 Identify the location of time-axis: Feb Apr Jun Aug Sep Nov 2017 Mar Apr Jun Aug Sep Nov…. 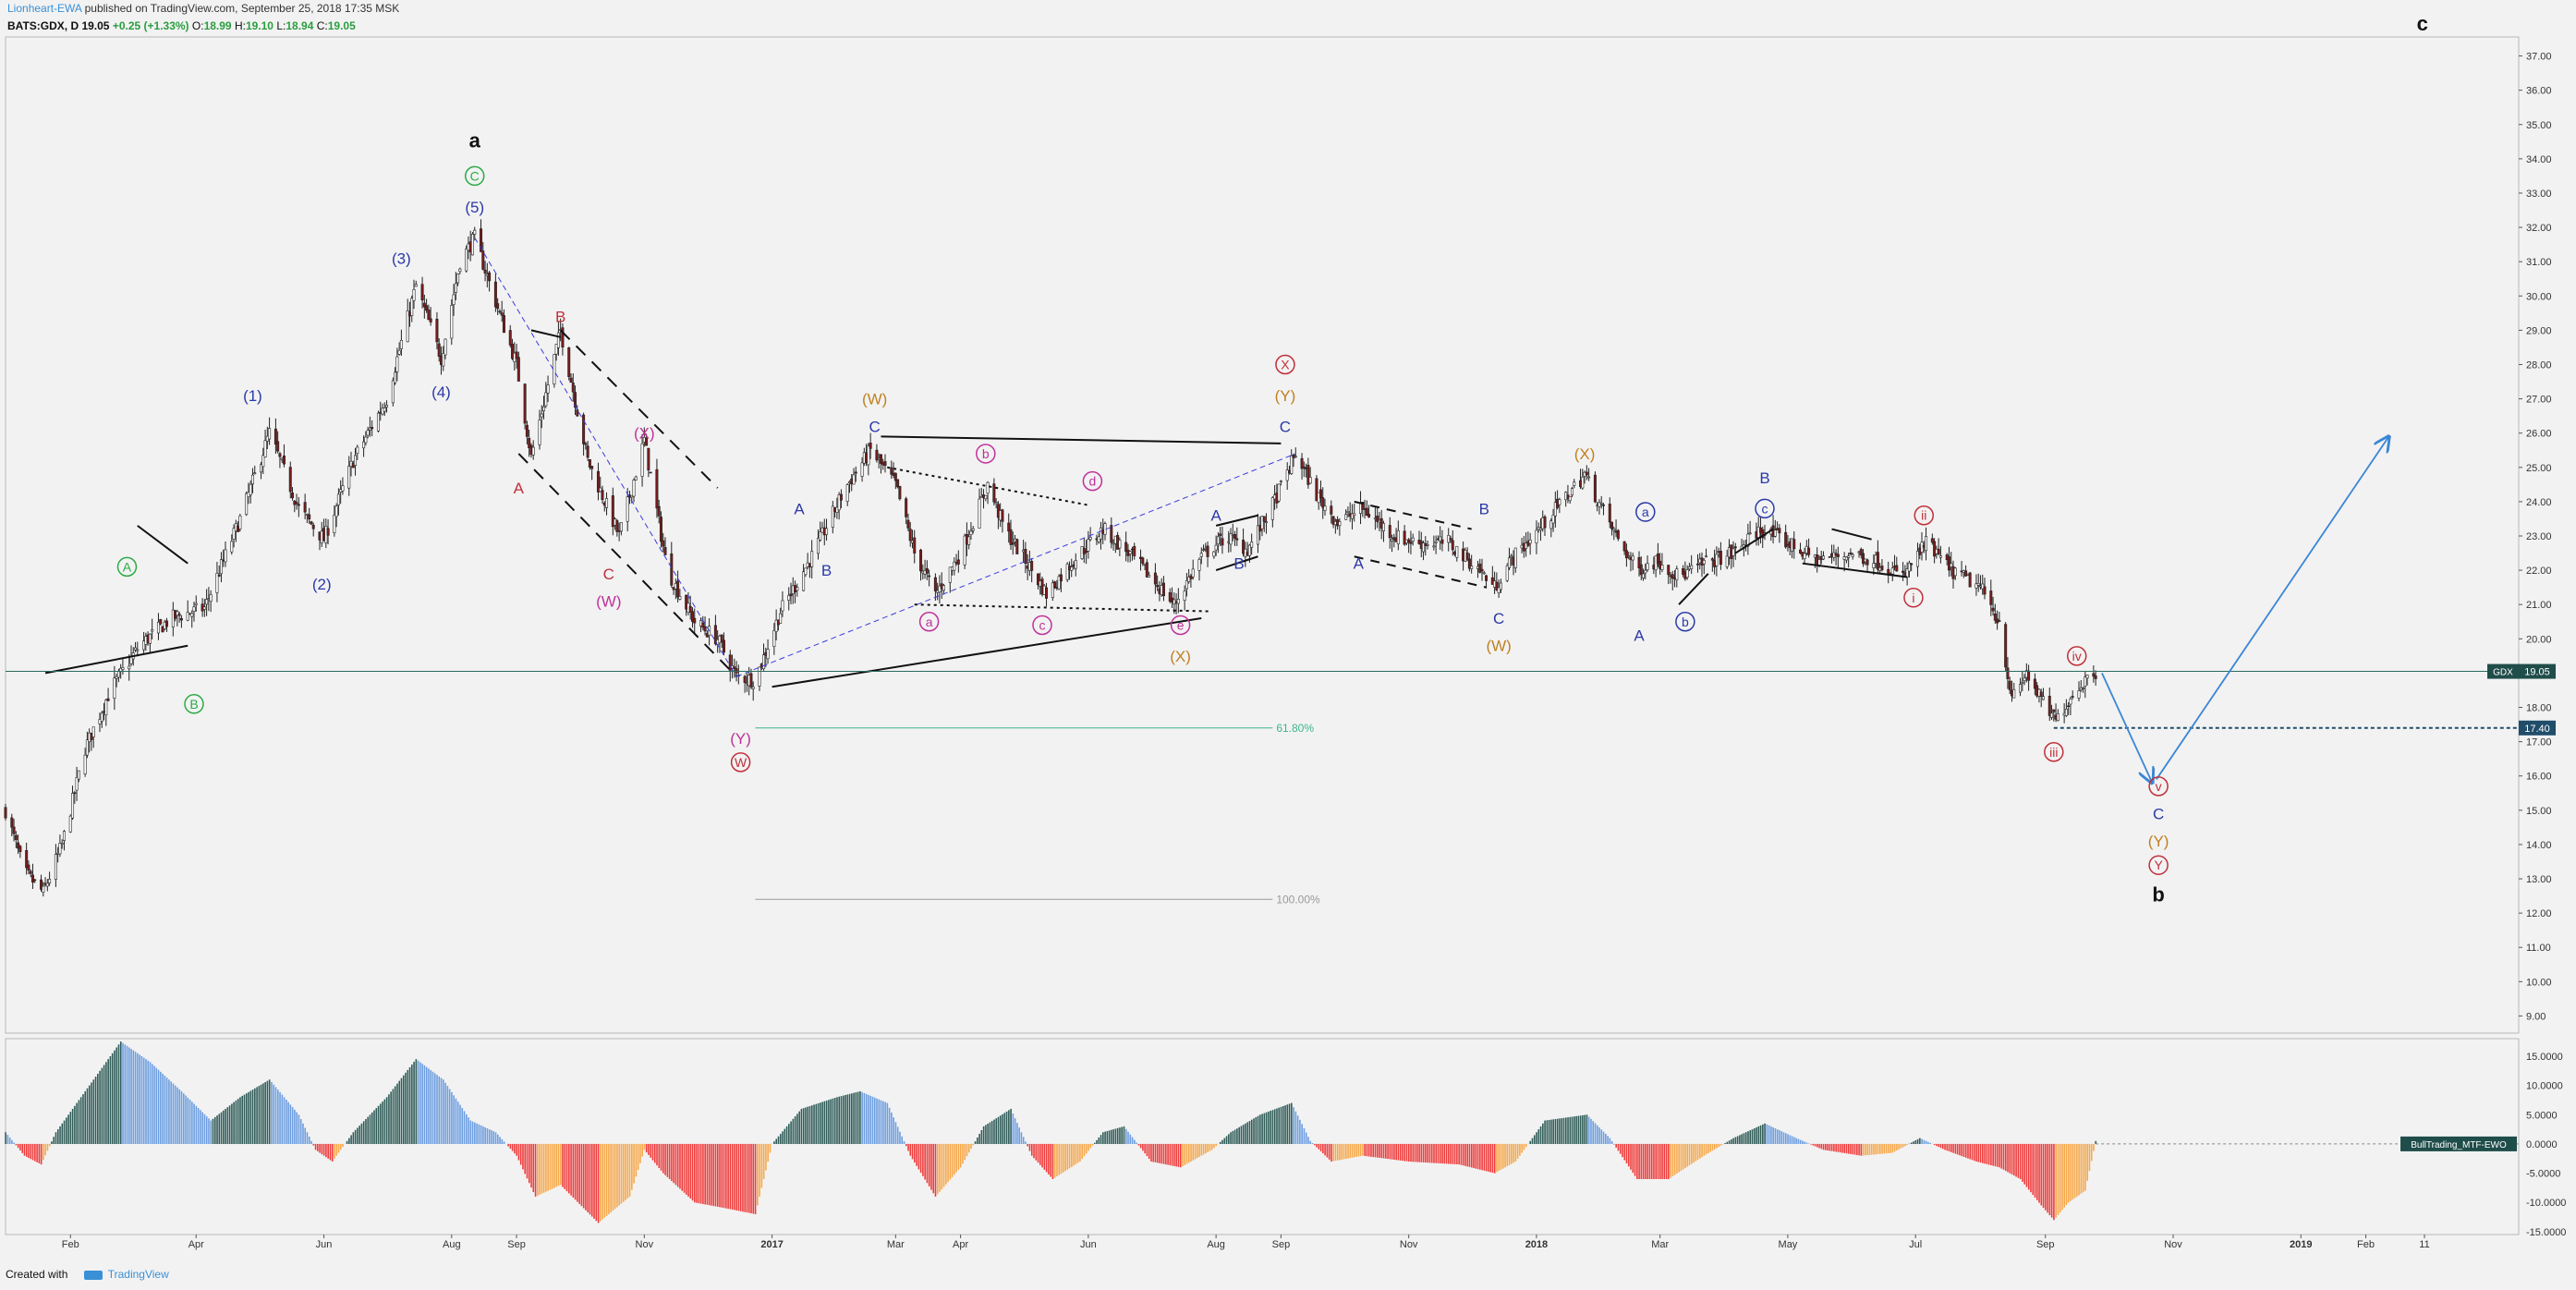
(1246, 1243).